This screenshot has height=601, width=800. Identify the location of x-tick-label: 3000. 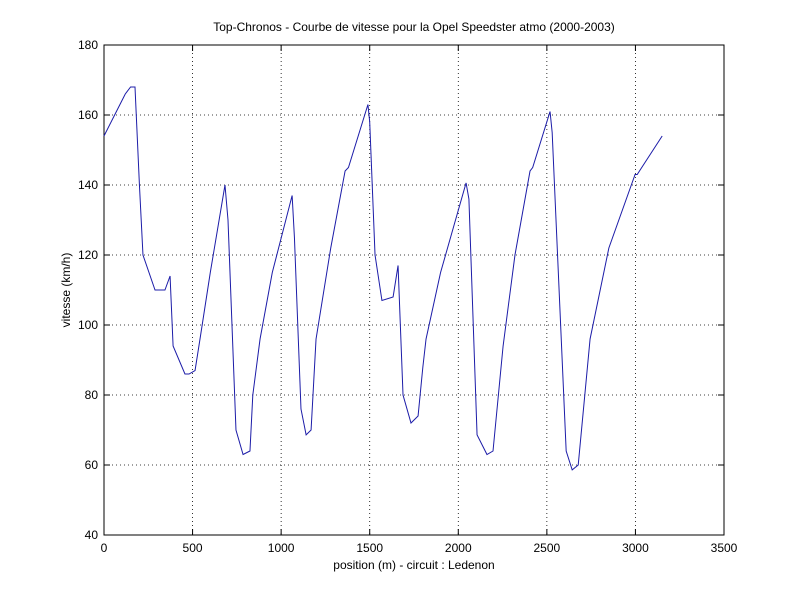
(635, 548).